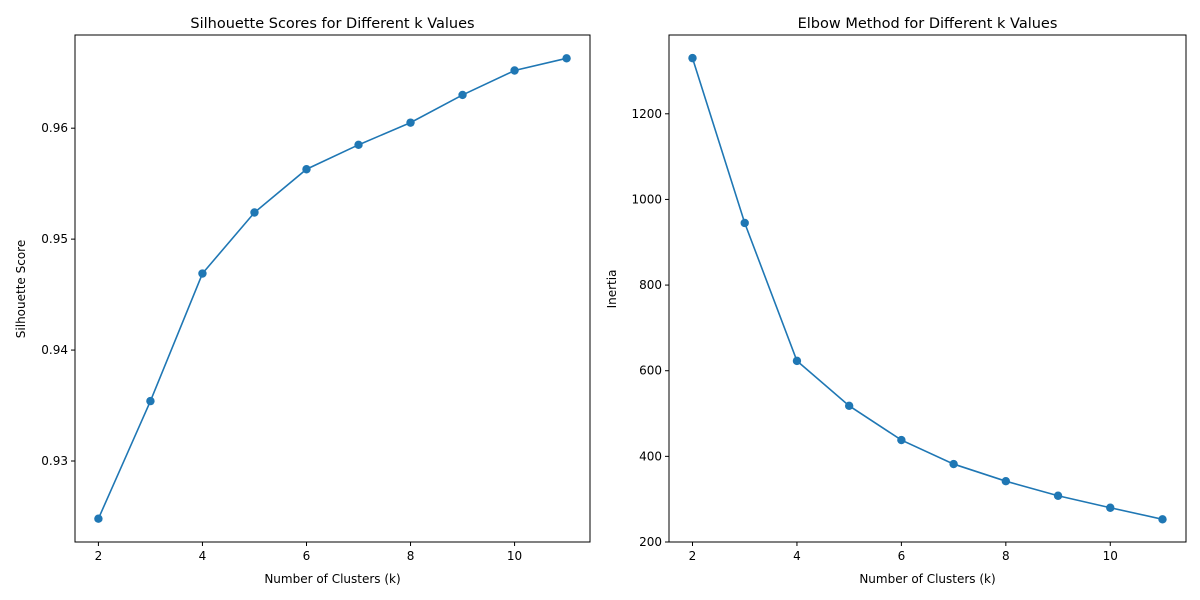 This screenshot has height=600, width=1200. Describe the element at coordinates (332, 24) in the screenshot. I see `chart-title: Silhouette Scores for Different k Values` at that location.